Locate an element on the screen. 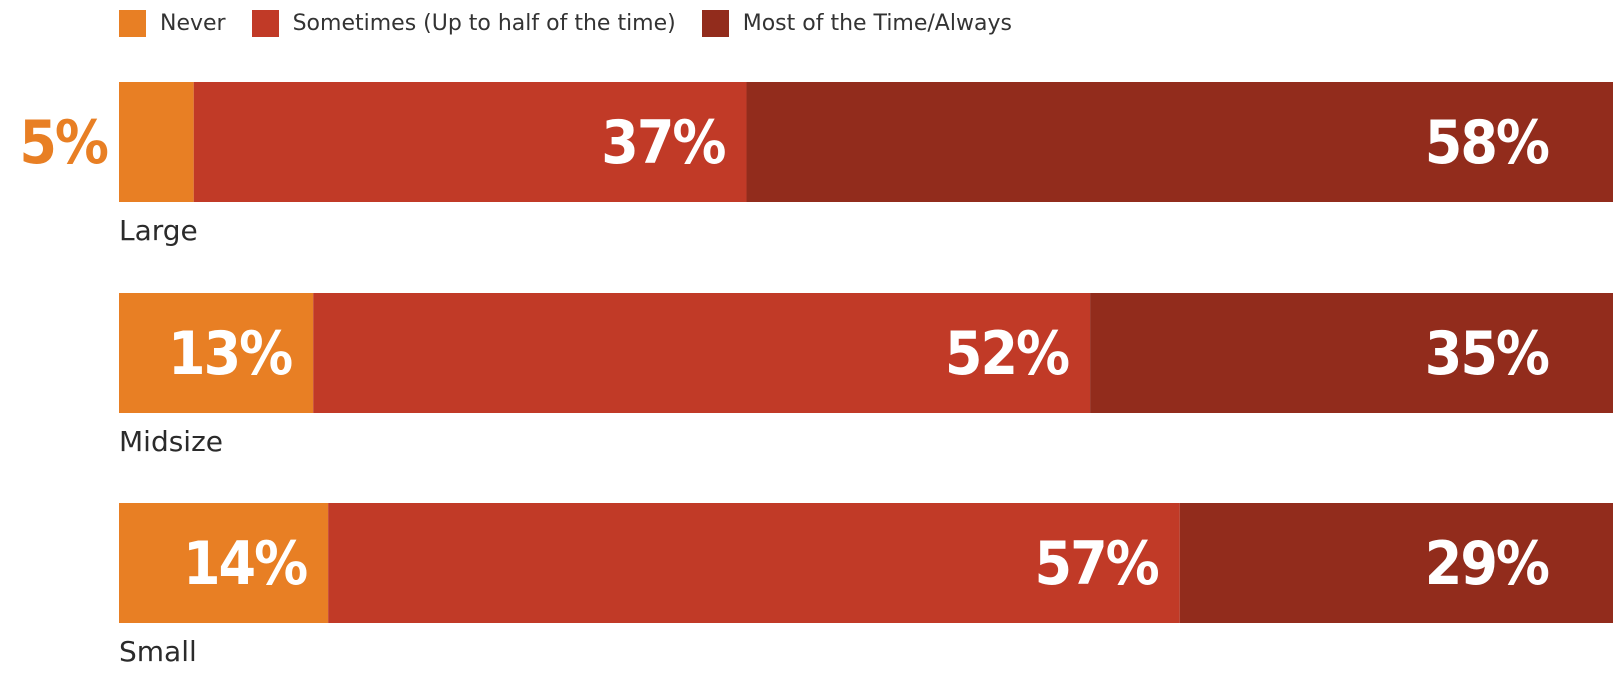 This screenshot has height=684, width=1613. data-label: 13% is located at coordinates (230, 354).